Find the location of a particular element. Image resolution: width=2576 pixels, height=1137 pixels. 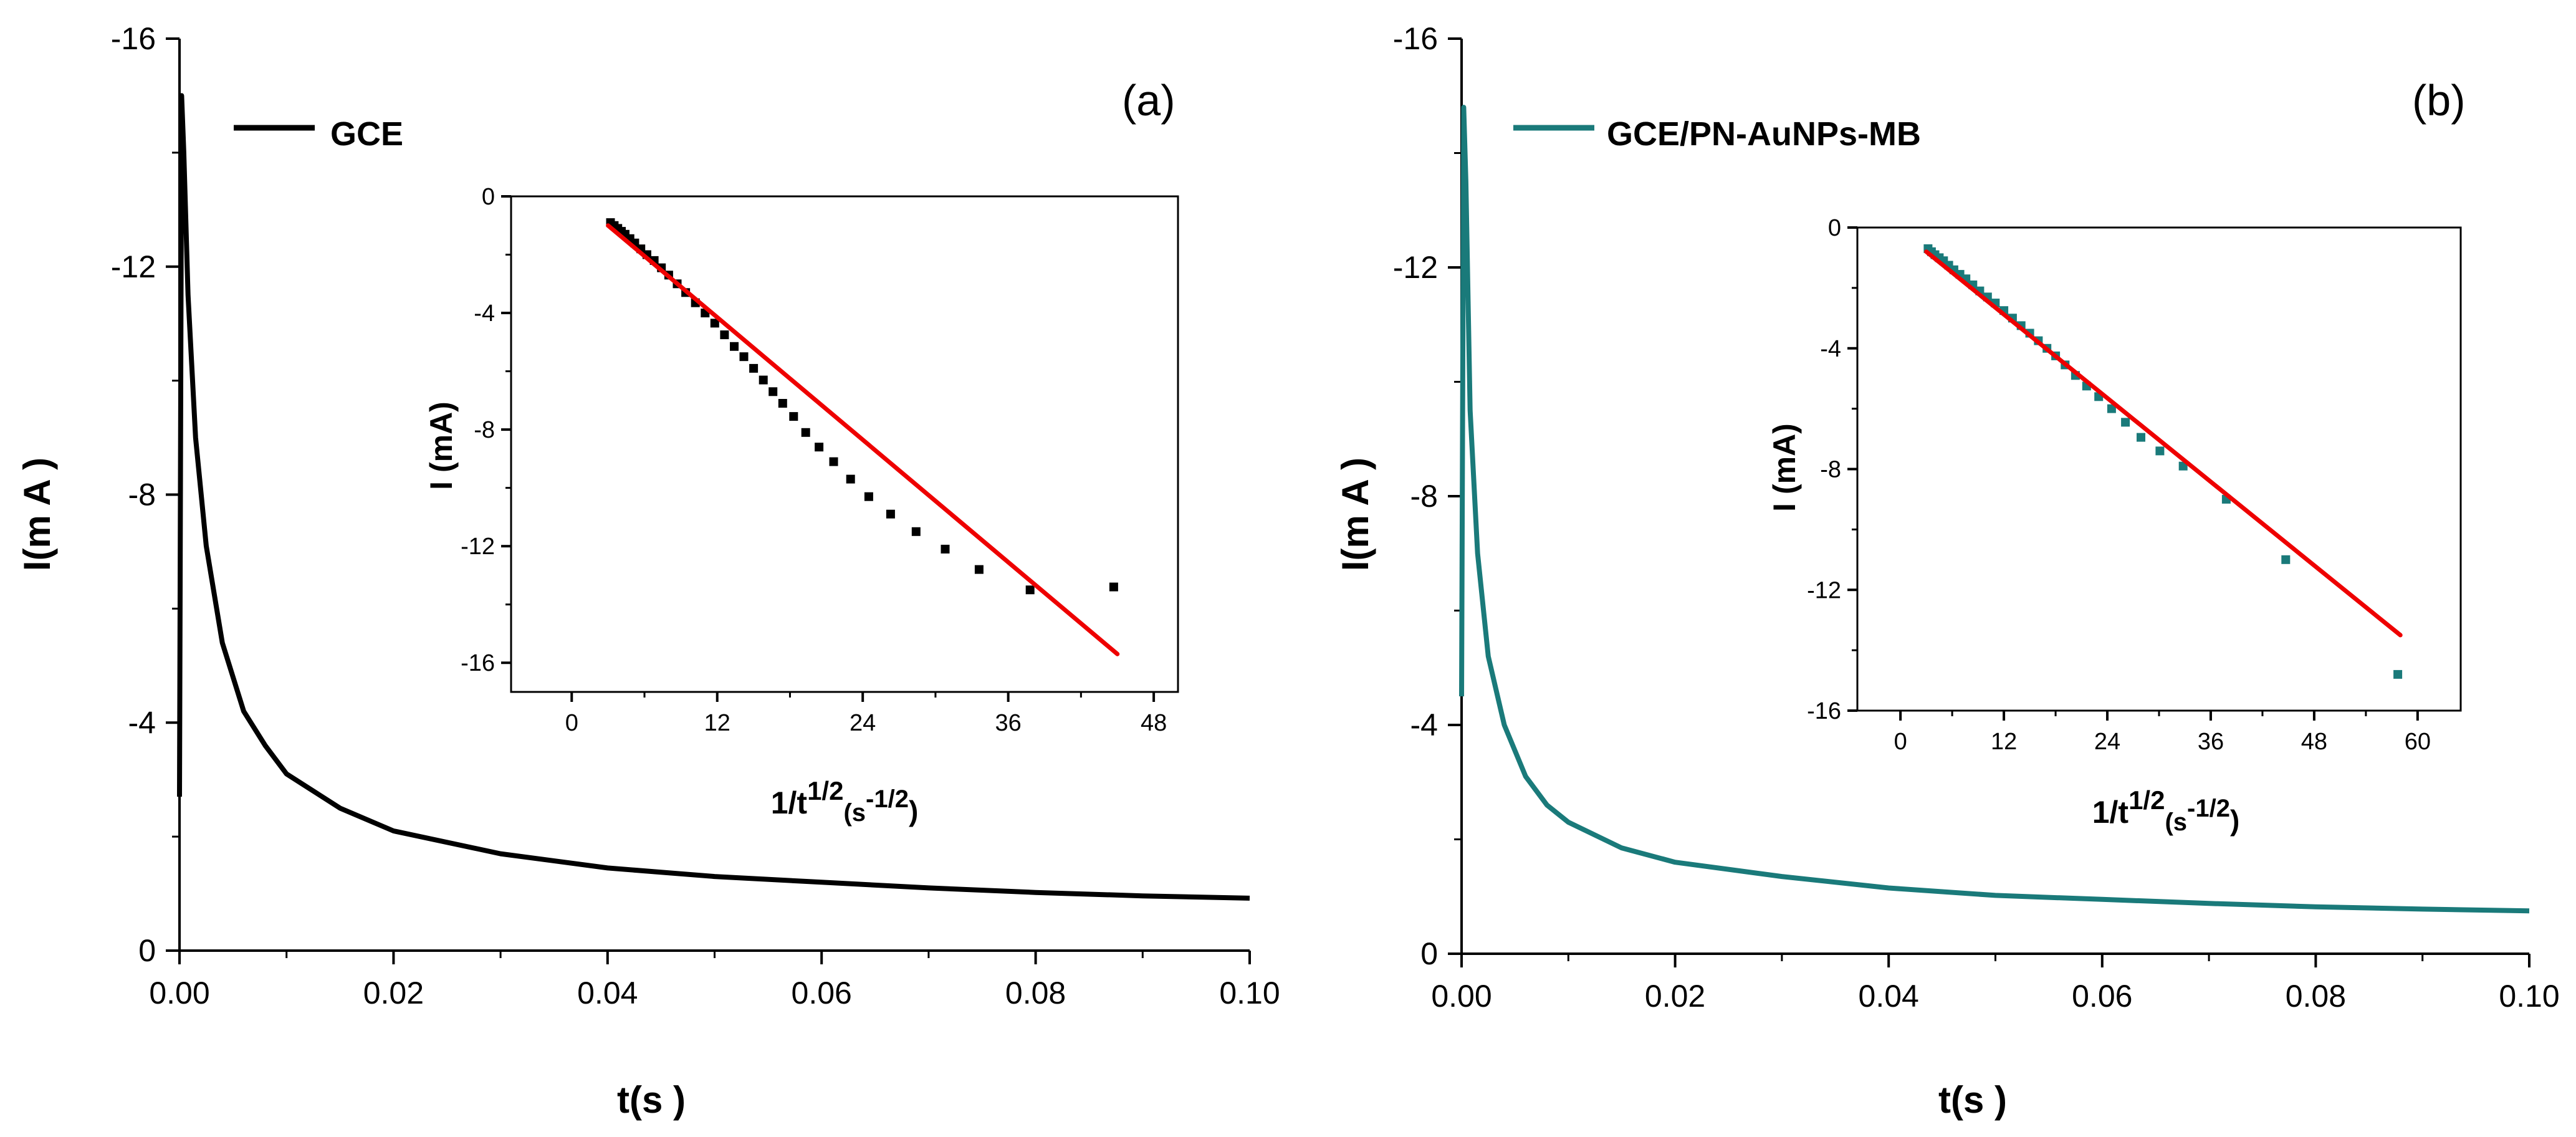

inset-x-tick-label-a: 48 is located at coordinates (1154, 723).